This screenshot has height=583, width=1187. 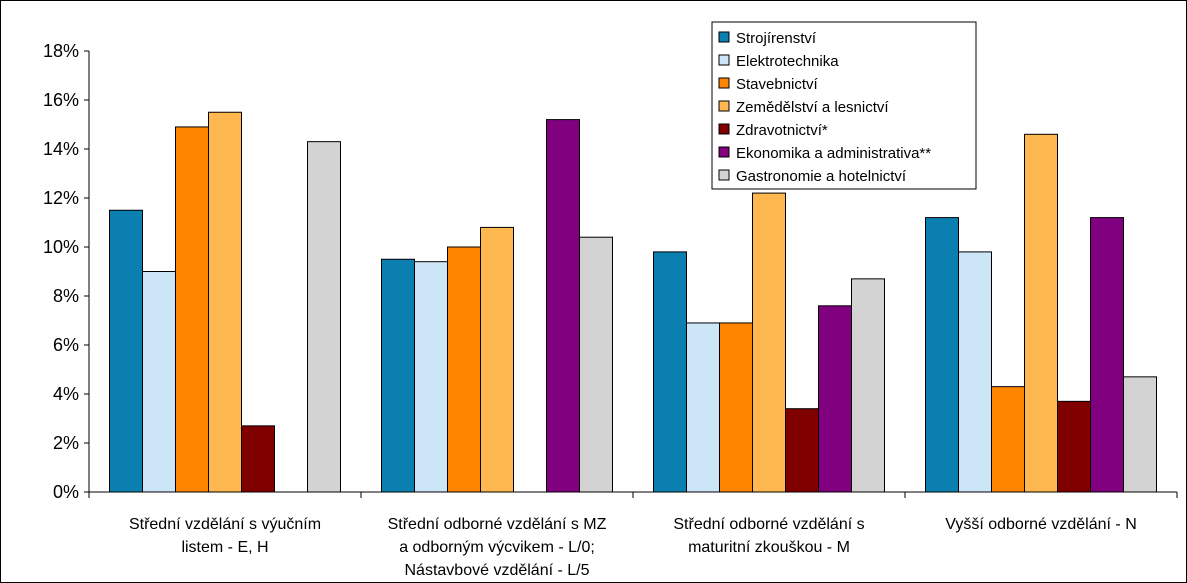 I want to click on category-label: listem - E, H, so click(x=224, y=547).